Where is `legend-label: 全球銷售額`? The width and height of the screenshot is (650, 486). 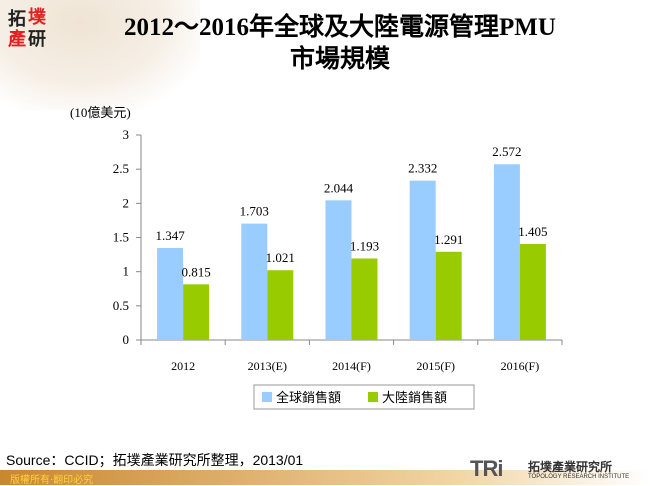
legend-label: 全球銷售額 is located at coordinates (308, 398).